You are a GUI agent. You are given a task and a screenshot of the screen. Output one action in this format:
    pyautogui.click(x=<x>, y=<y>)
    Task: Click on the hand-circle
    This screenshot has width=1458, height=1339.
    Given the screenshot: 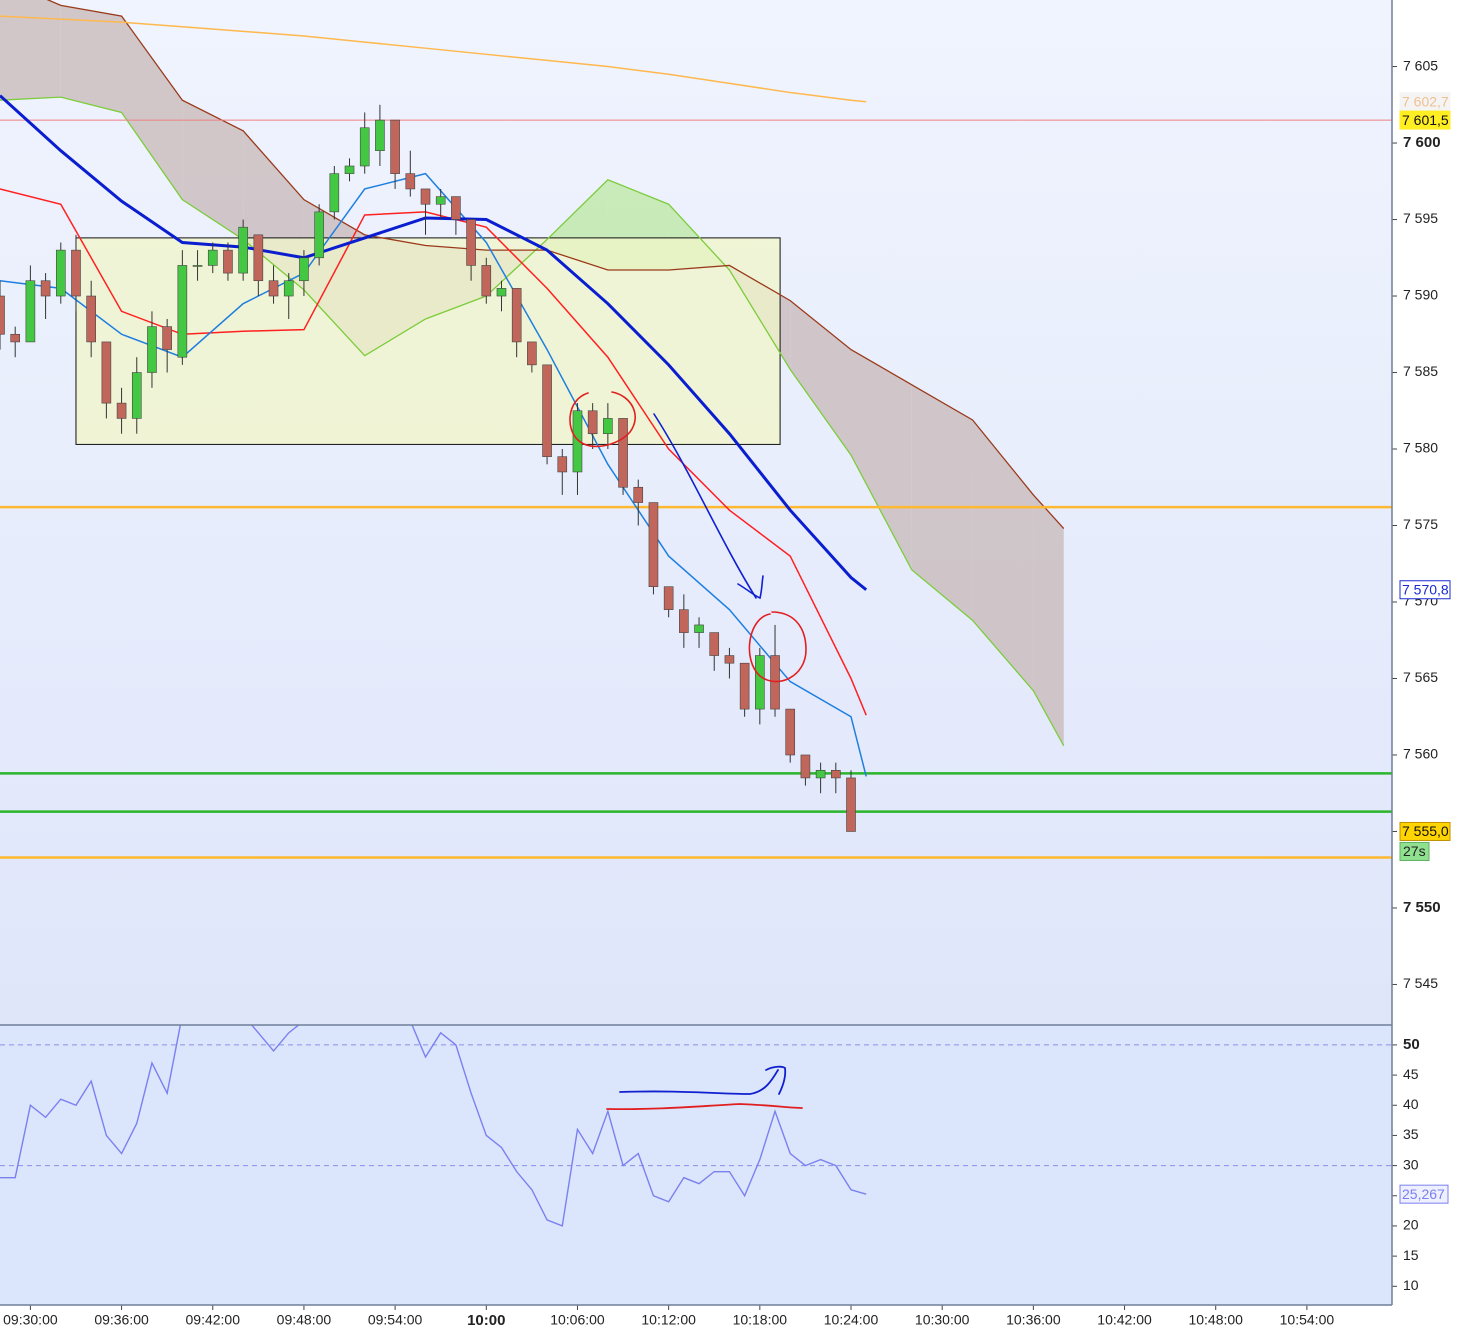 What is the action you would take?
    pyautogui.click(x=602, y=419)
    